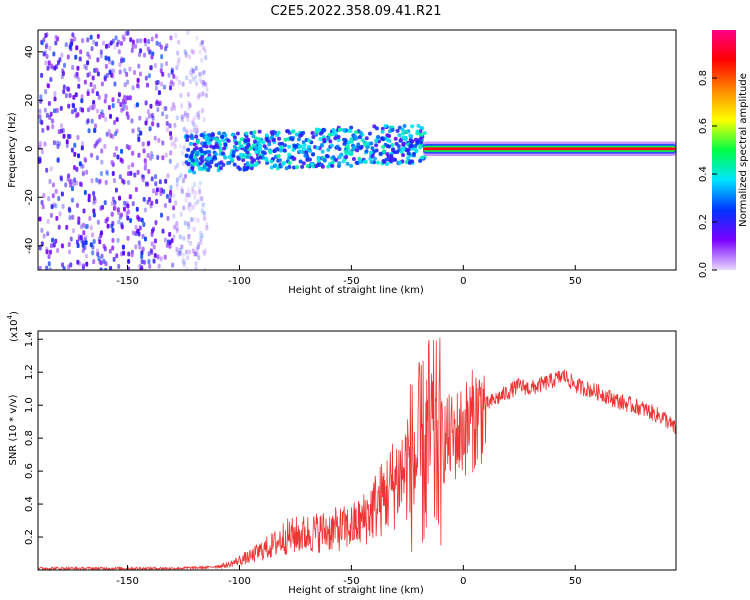  Describe the element at coordinates (239, 281) in the screenshot. I see `x-tick-label: -100` at that location.